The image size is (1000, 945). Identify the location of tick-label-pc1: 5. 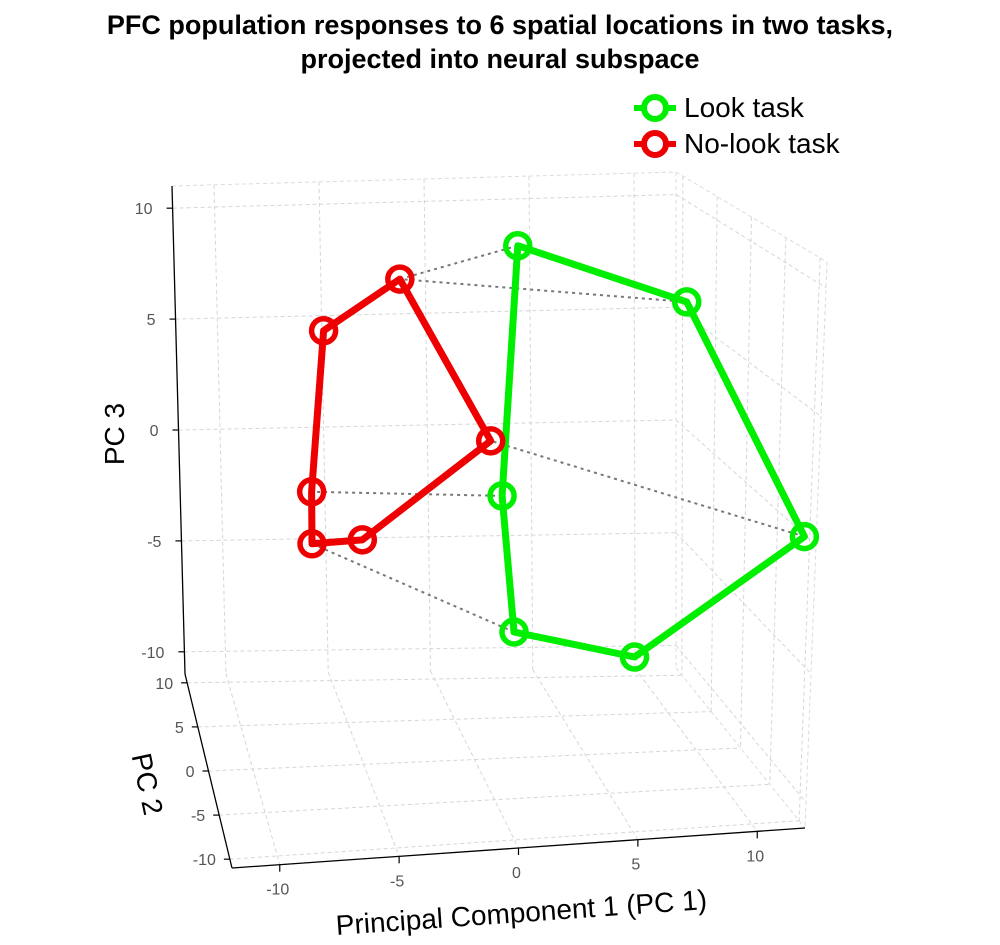
(635, 865).